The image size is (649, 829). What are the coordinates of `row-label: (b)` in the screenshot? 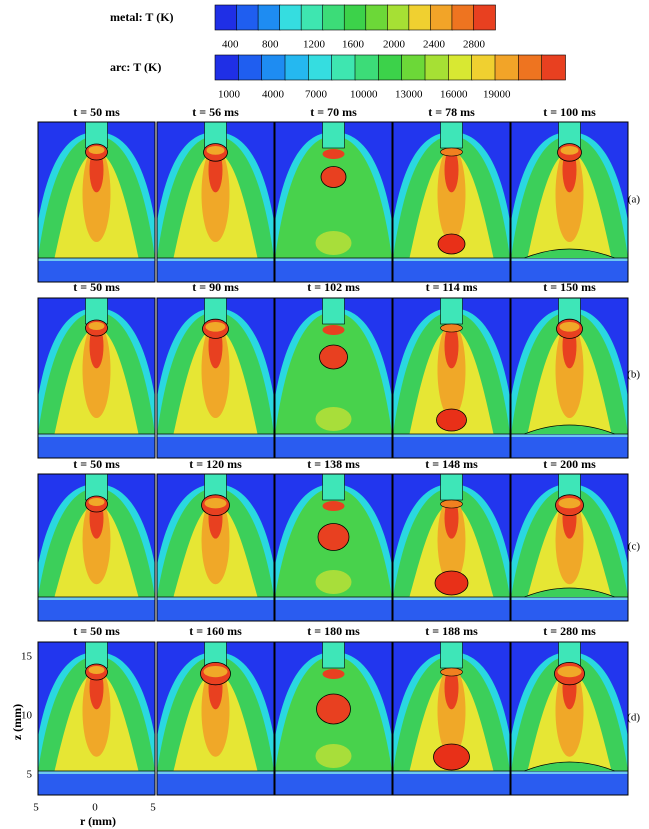 It's located at (633, 375).